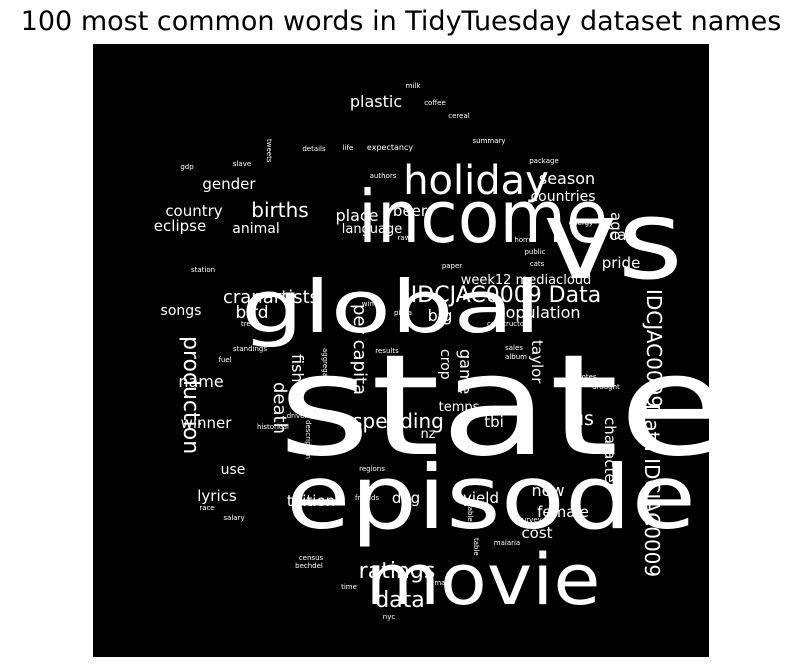  Describe the element at coordinates (229, 184) in the screenshot. I see `word-gender: gender` at that location.